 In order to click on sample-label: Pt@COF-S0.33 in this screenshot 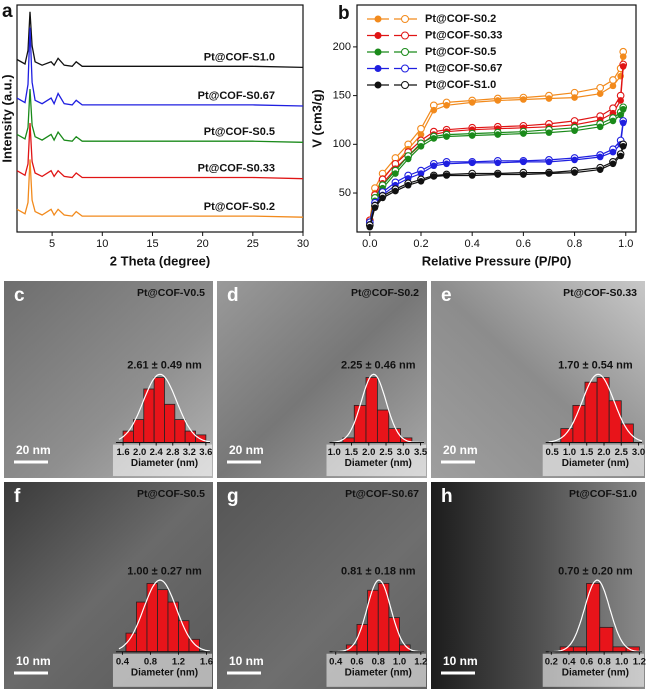, I will do `click(600, 293)`.